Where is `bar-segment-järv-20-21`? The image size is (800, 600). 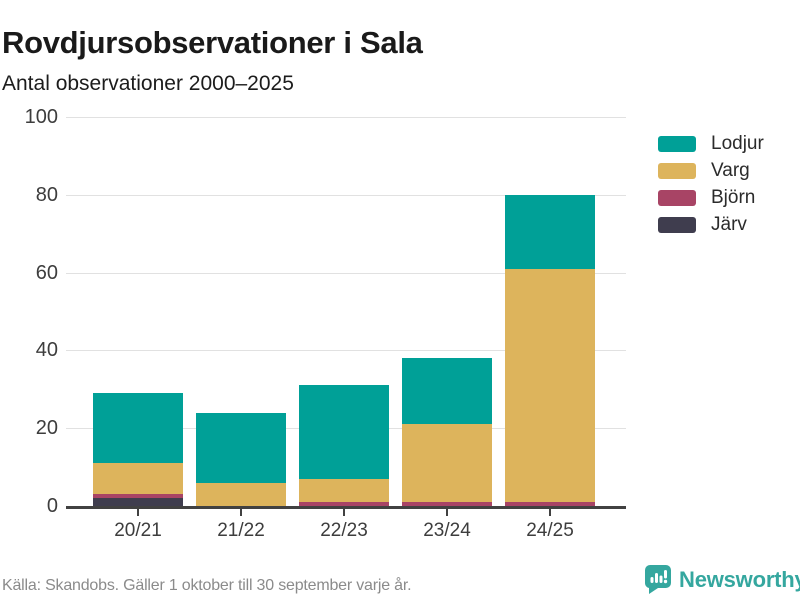
bar-segment-järv-20-21 is located at coordinates (138, 502).